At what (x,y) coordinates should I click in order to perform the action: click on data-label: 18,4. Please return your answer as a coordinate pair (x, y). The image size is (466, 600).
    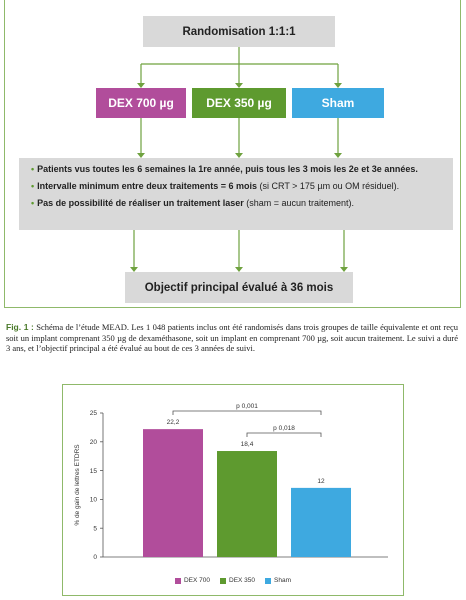
    Looking at the image, I should click on (247, 444).